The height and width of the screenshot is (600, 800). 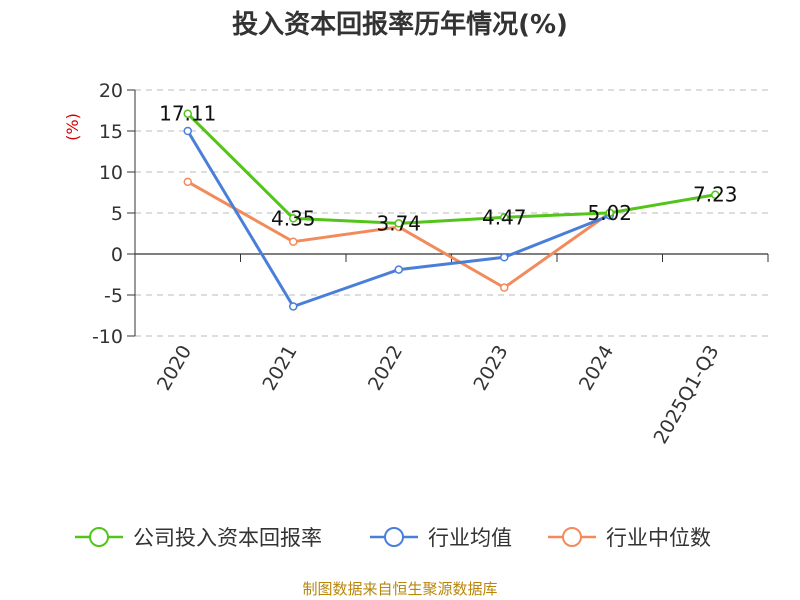 What do you see at coordinates (113, 296) in the screenshot?
I see `y-tick-label: -5` at bounding box center [113, 296].